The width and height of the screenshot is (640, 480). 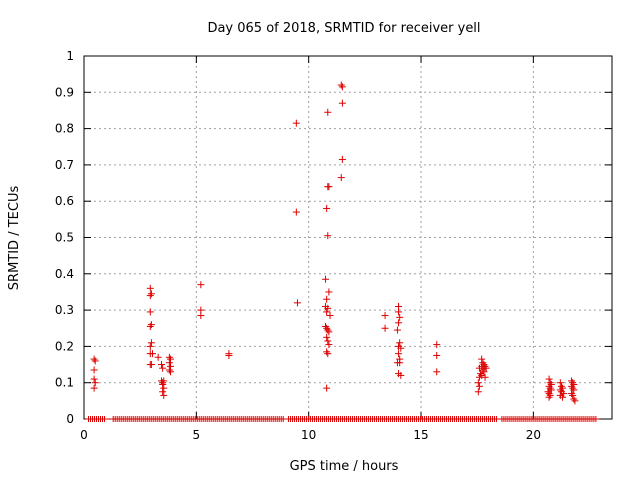 I want to click on y-tick-label: 0.9, so click(x=64, y=92).